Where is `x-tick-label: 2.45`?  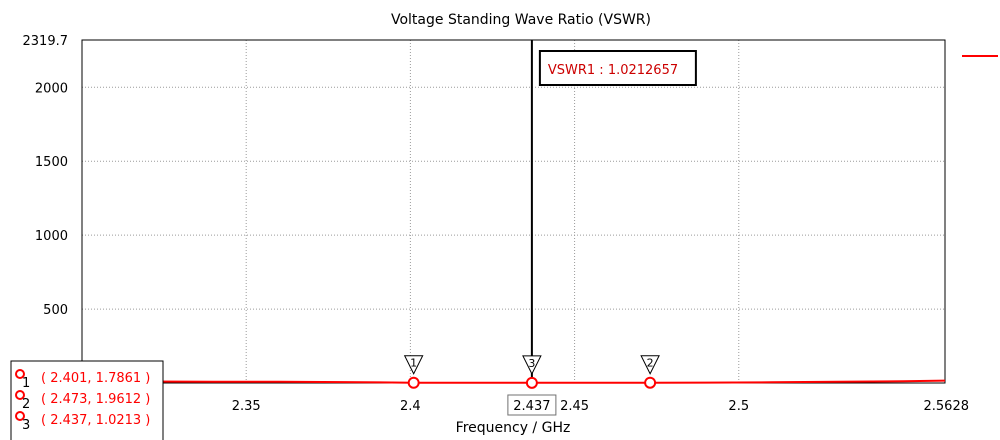 x-tick-label: 2.45 is located at coordinates (574, 406).